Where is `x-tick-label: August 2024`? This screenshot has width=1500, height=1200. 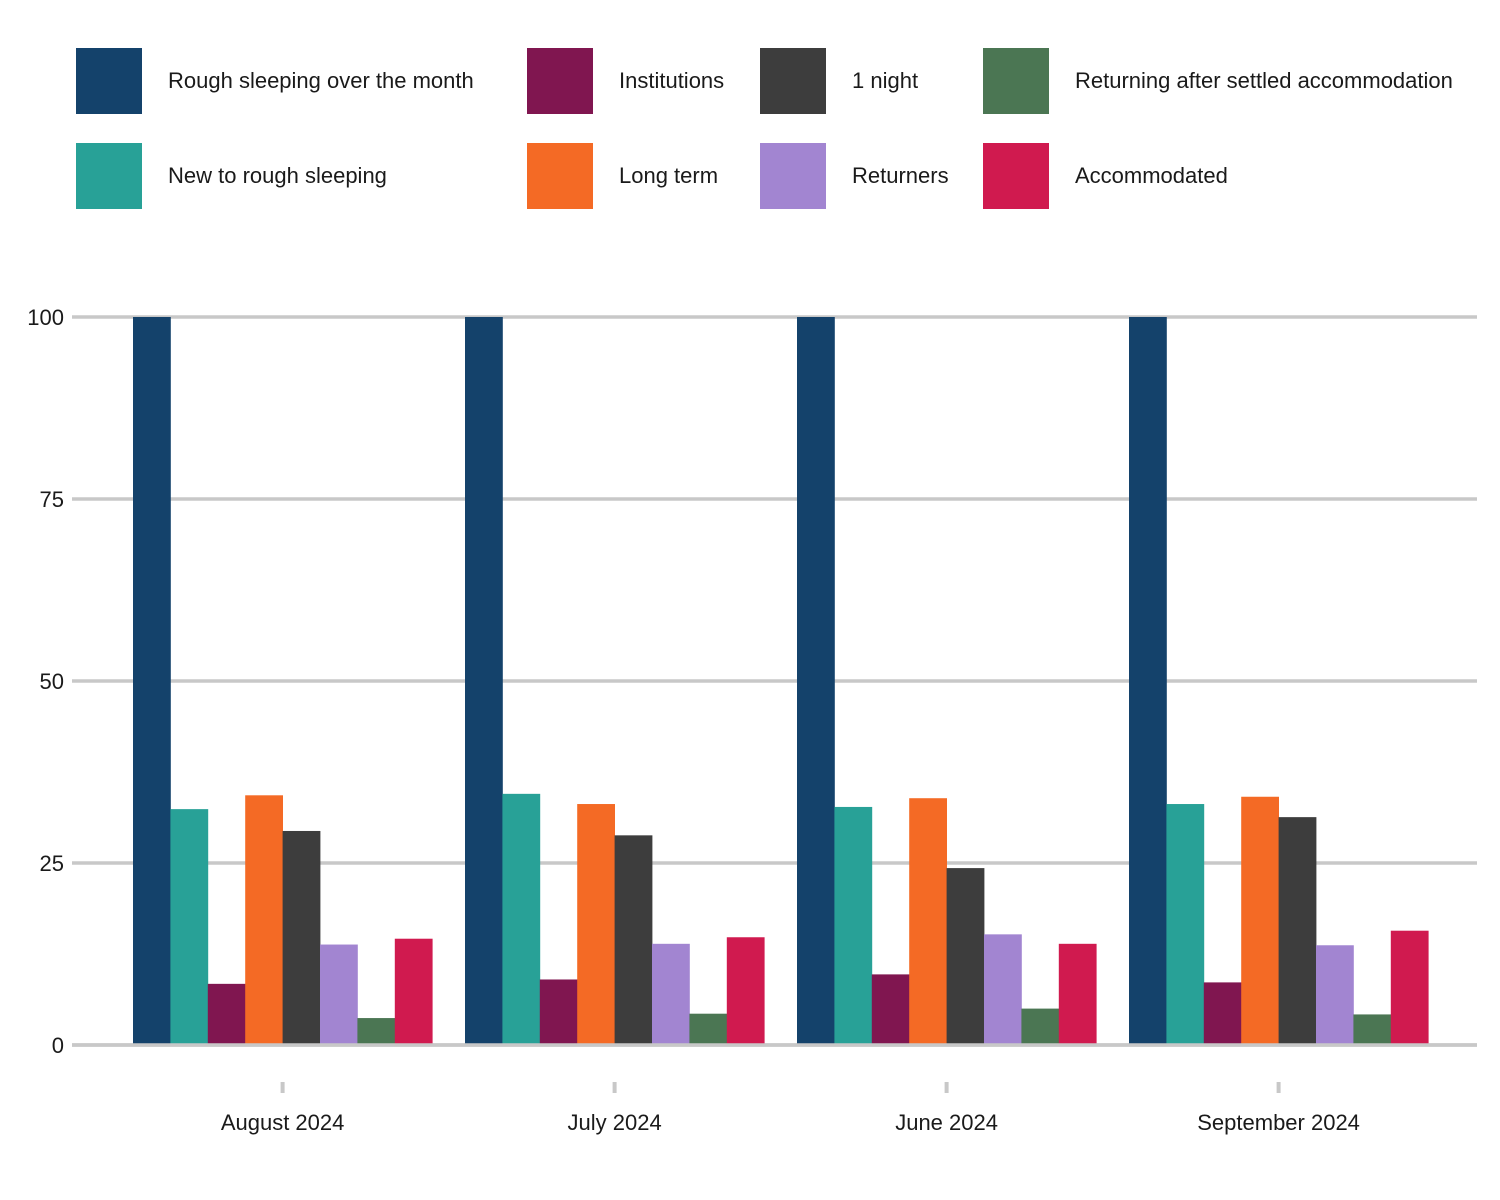 x-tick-label: August 2024 is located at coordinates (283, 1122).